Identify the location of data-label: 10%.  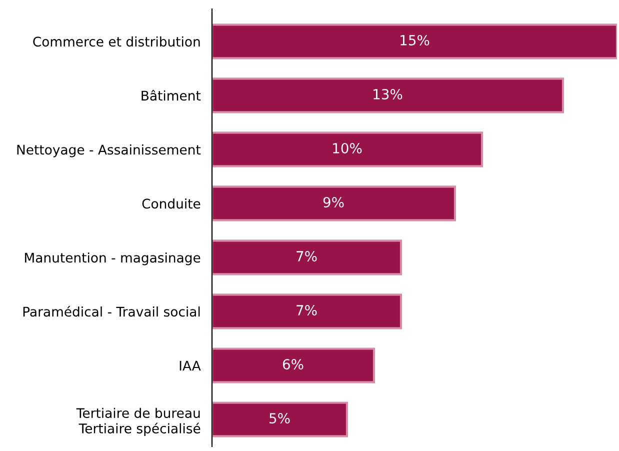
(347, 148).